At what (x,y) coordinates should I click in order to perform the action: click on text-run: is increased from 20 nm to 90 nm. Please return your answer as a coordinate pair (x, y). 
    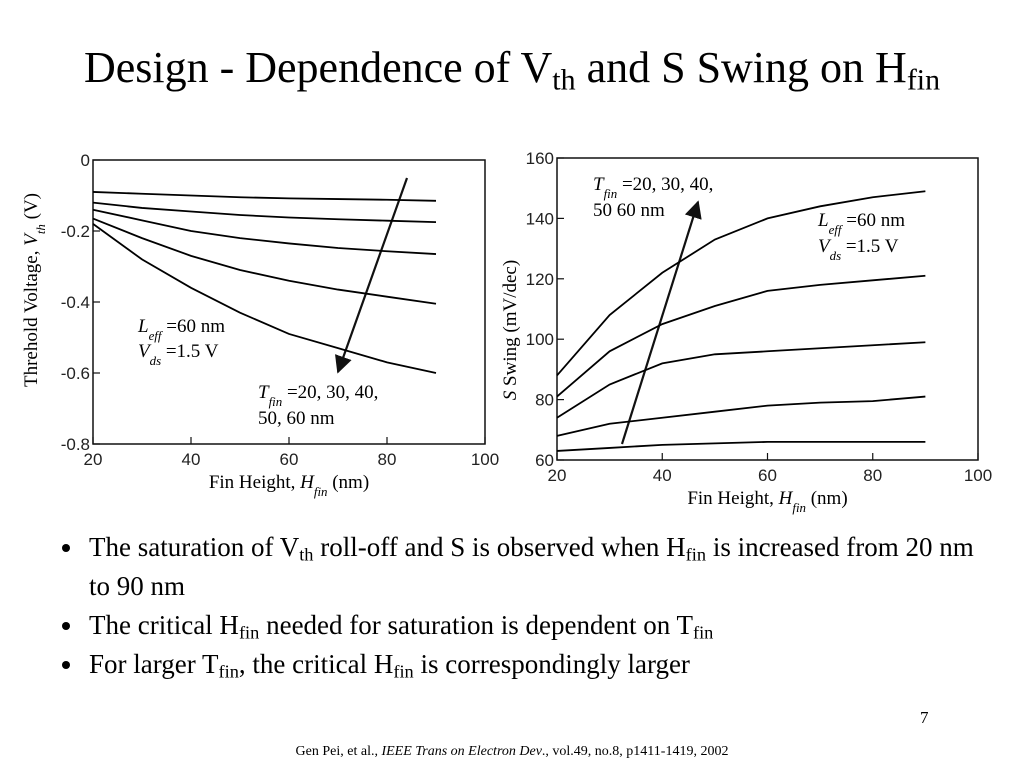
    Looking at the image, I should click on (531, 566).